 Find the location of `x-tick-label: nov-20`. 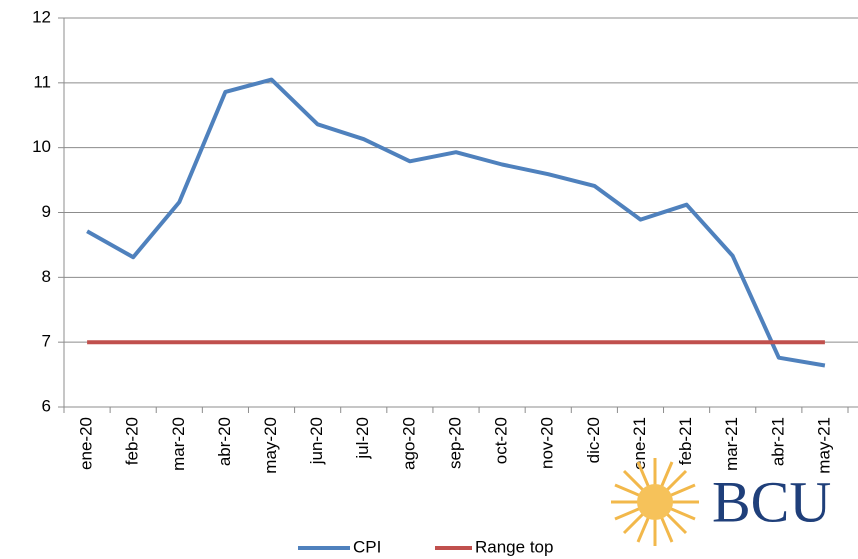

x-tick-label: nov-20 is located at coordinates (547, 443).